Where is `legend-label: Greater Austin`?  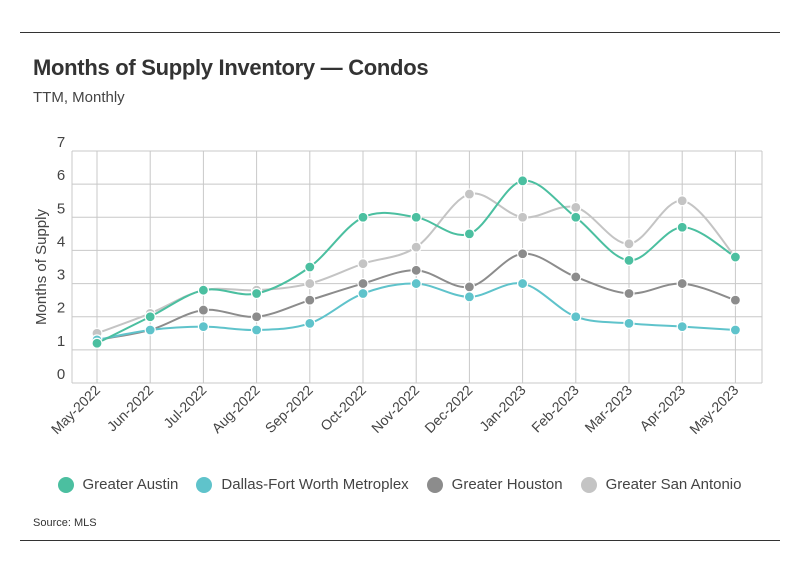 legend-label: Greater Austin is located at coordinates (130, 484).